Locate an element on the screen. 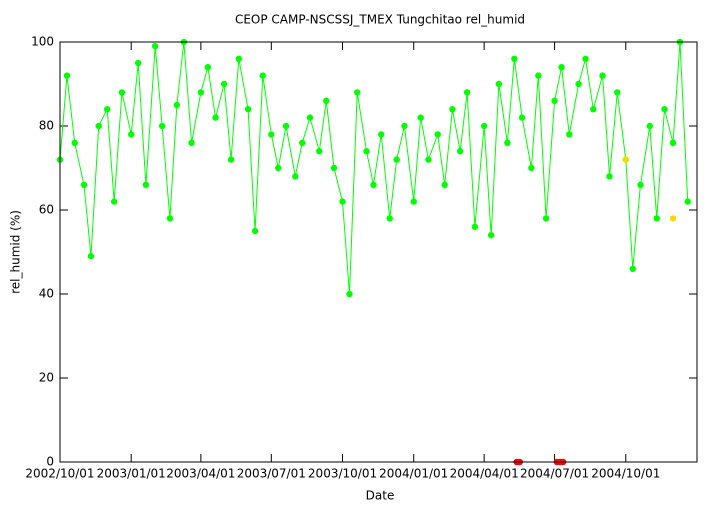  x-tick-label: 2004/10/01 is located at coordinates (625, 474).